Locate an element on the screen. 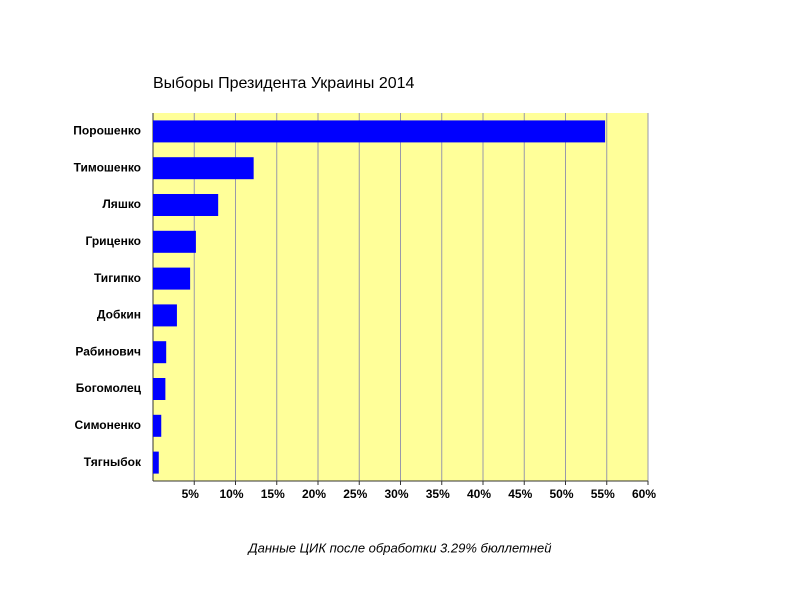  y-tick-label: Тимошенко is located at coordinates (107, 167).